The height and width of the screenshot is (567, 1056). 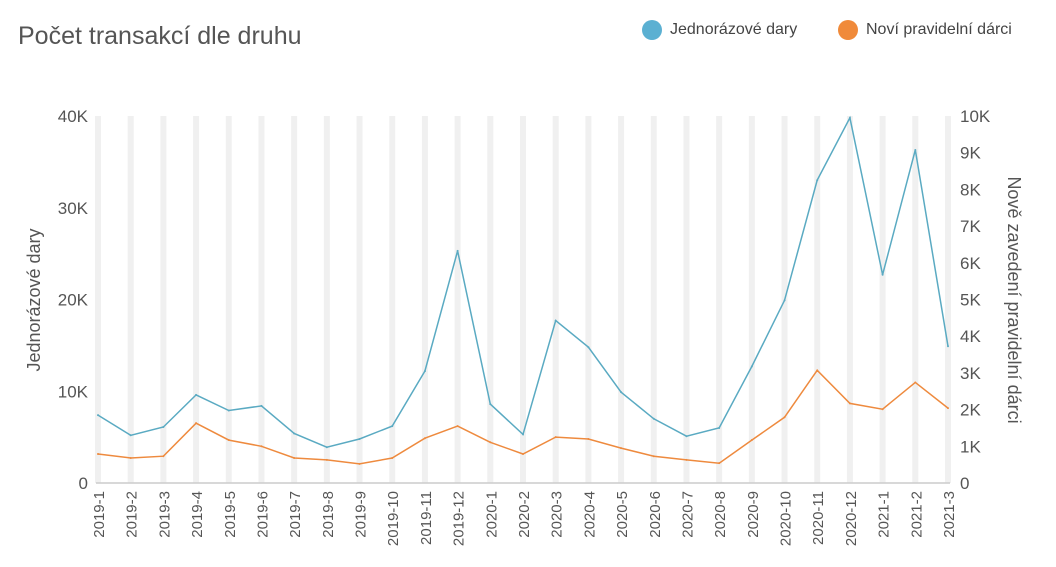 I want to click on y-right-tick-label: 7K, so click(x=970, y=226).